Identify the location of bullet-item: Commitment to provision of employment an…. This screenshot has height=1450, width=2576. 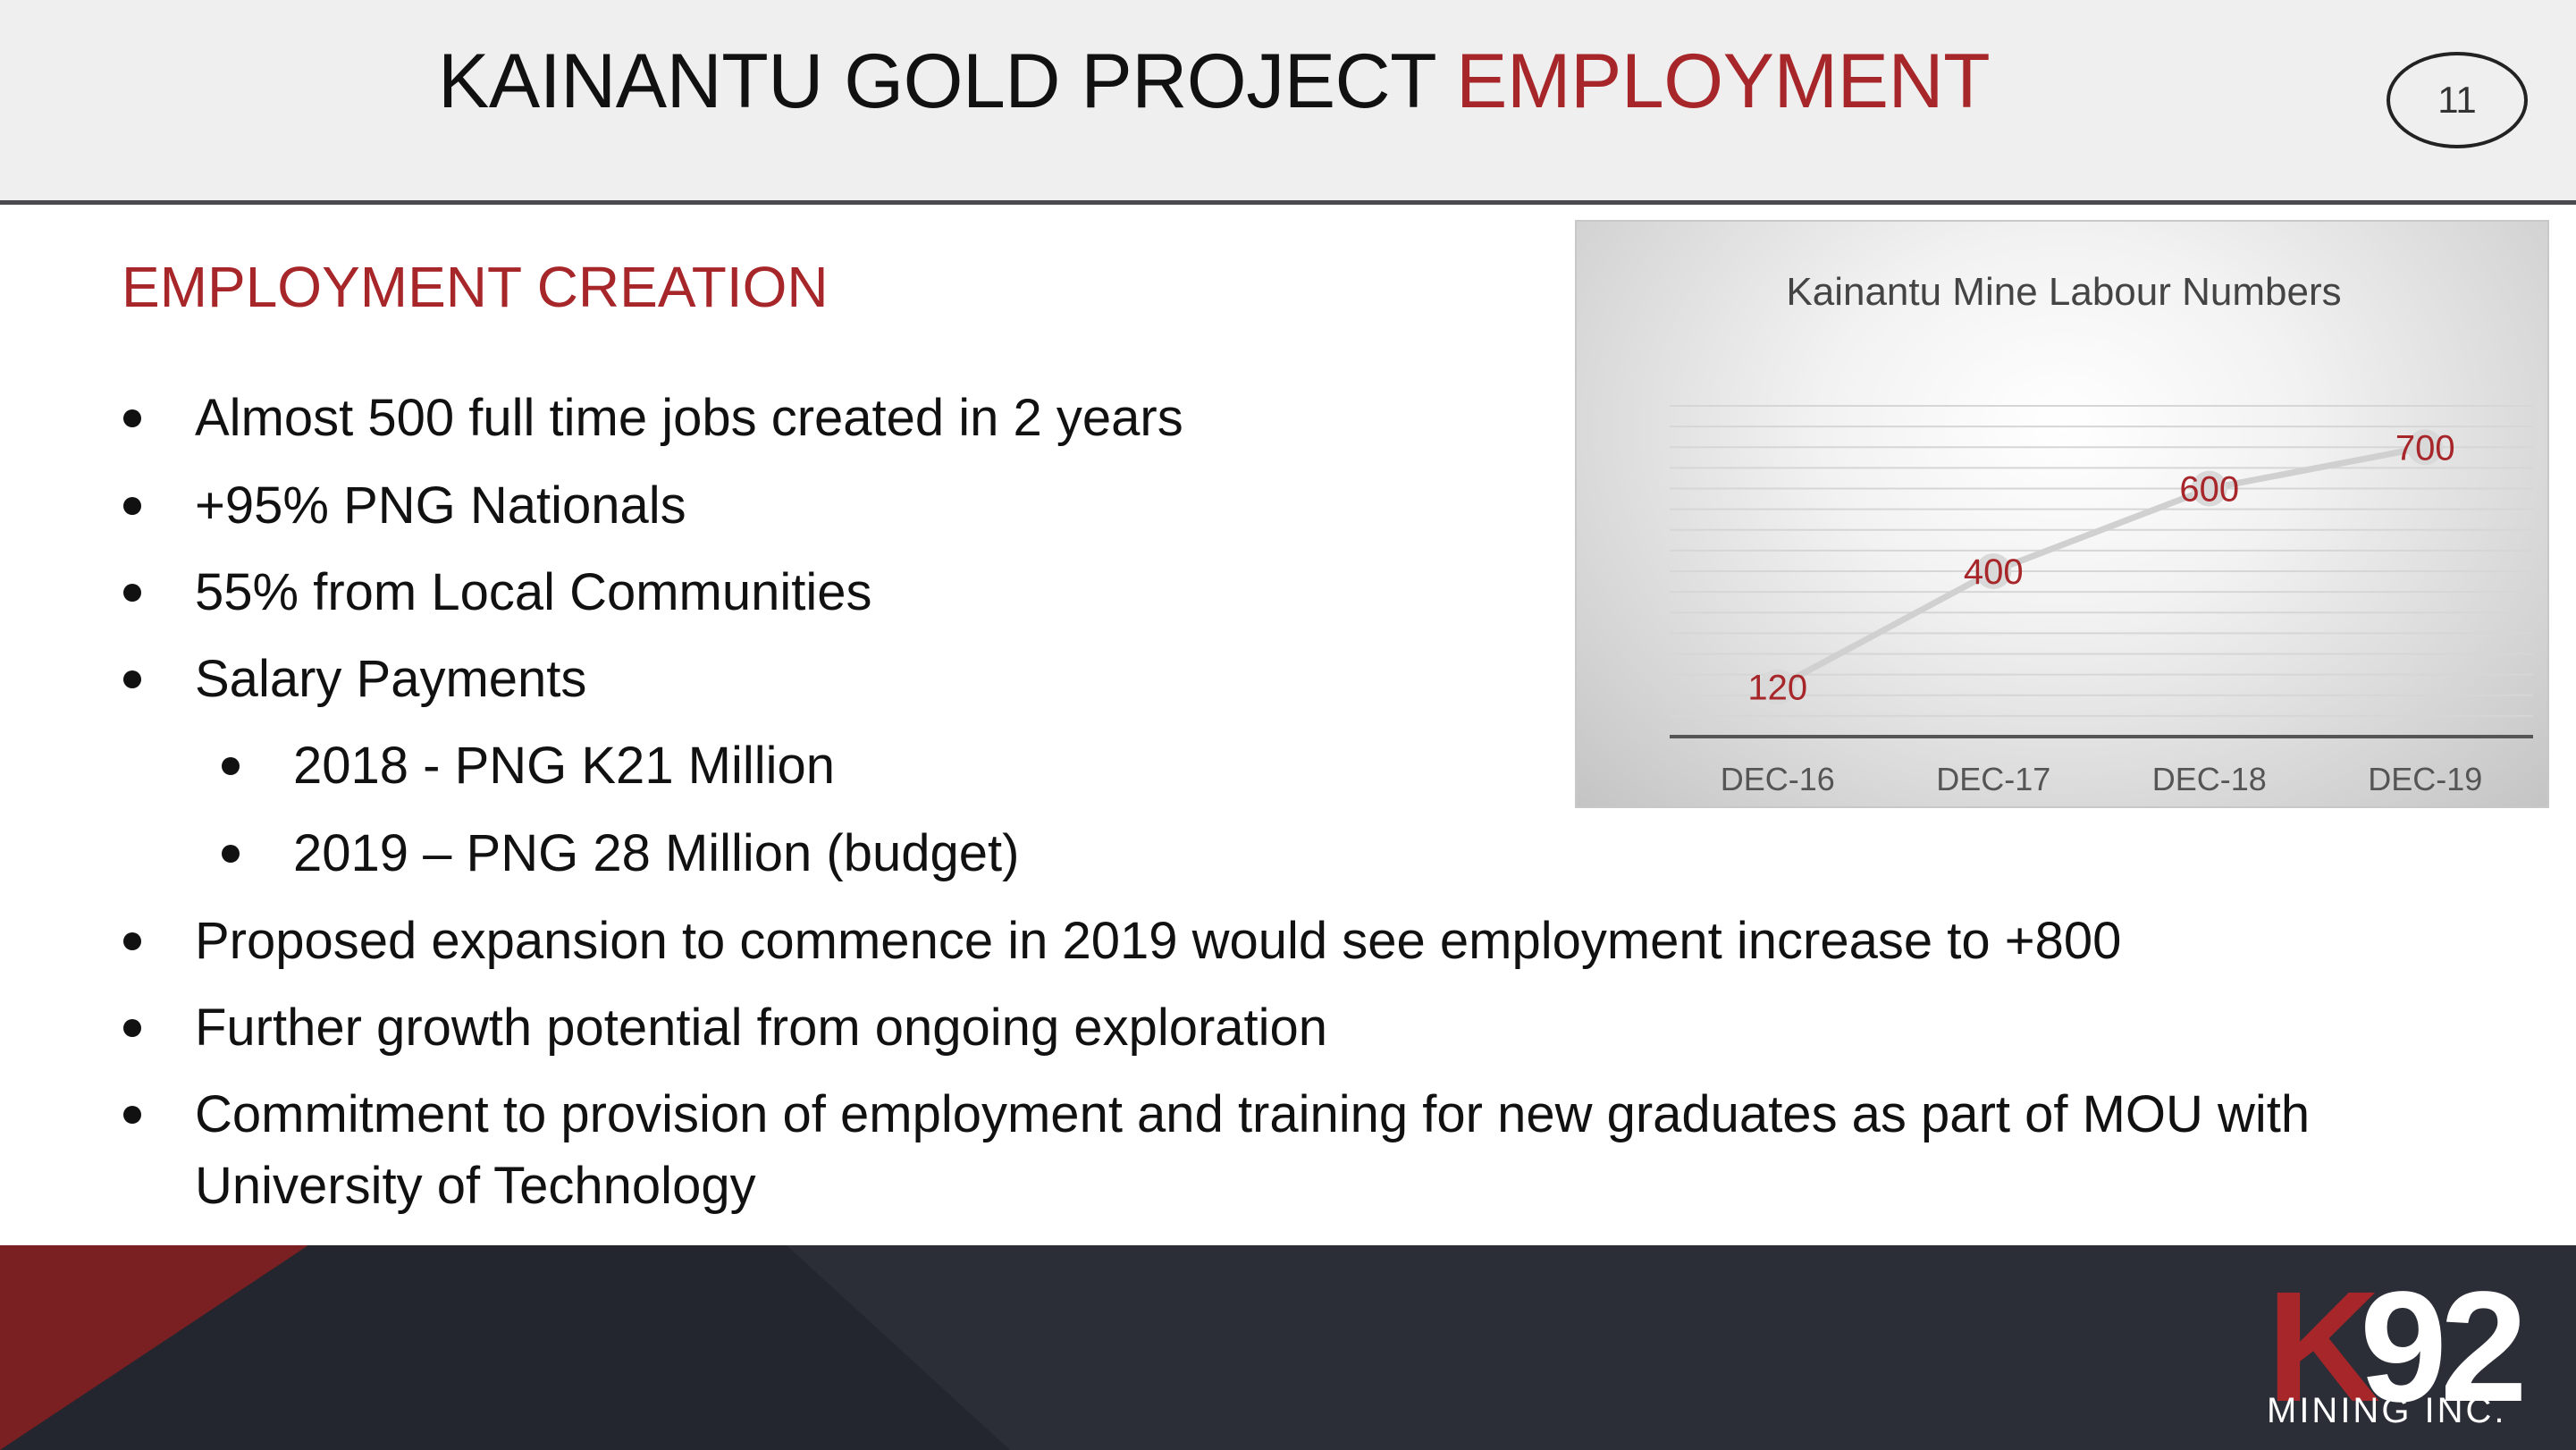
(1217, 1115).